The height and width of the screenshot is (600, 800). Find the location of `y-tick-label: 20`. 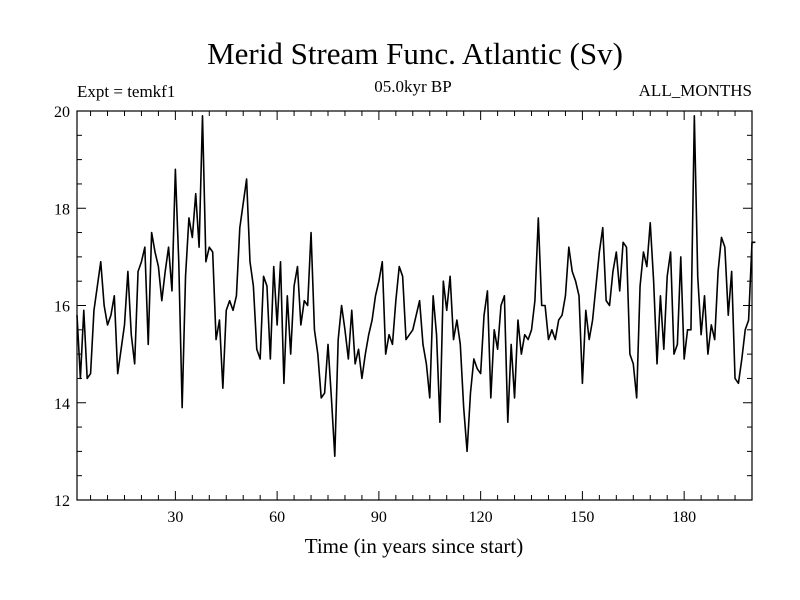

y-tick-label: 20 is located at coordinates (62, 112).